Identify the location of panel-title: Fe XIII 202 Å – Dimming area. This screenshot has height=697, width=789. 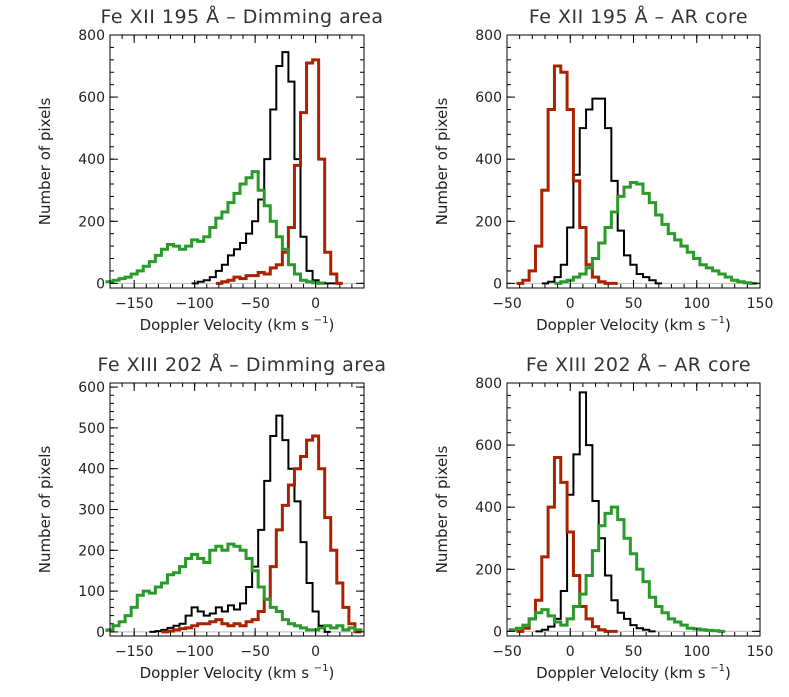
(241, 364).